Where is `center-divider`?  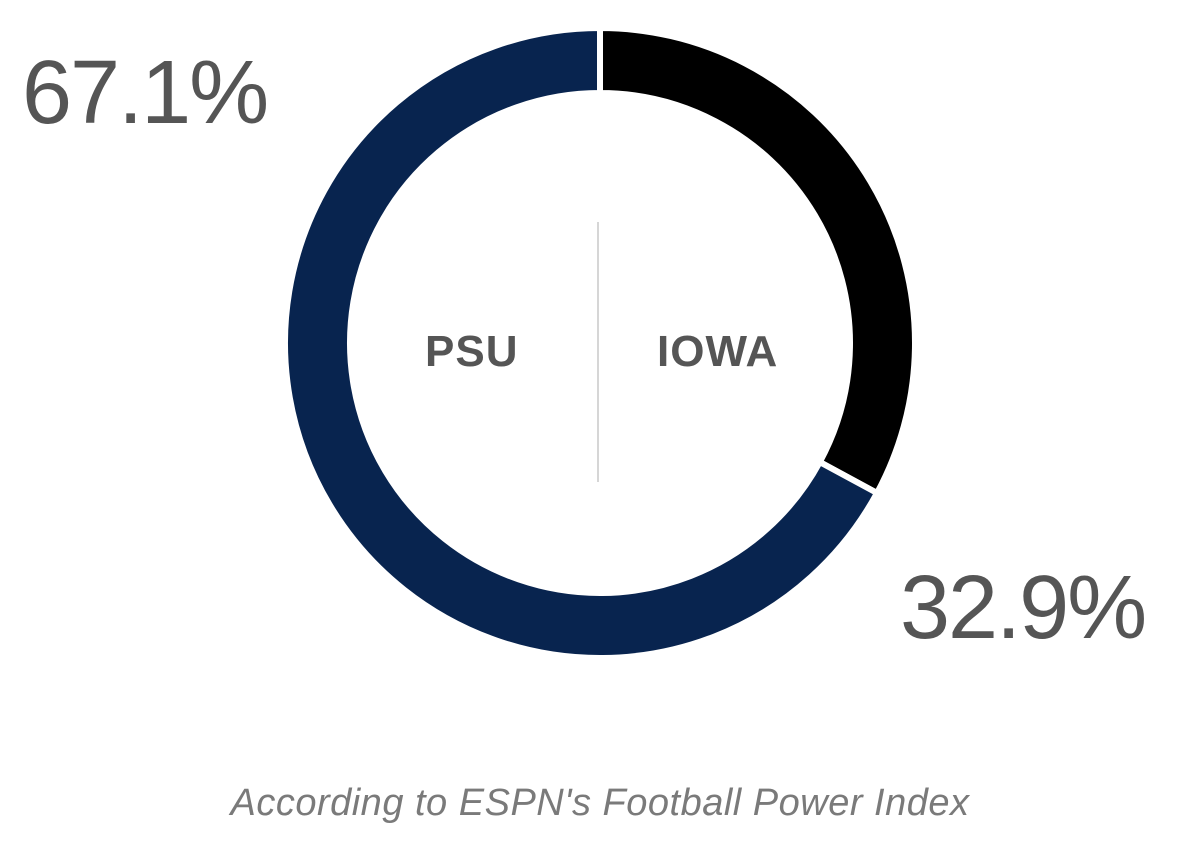 center-divider is located at coordinates (598, 352).